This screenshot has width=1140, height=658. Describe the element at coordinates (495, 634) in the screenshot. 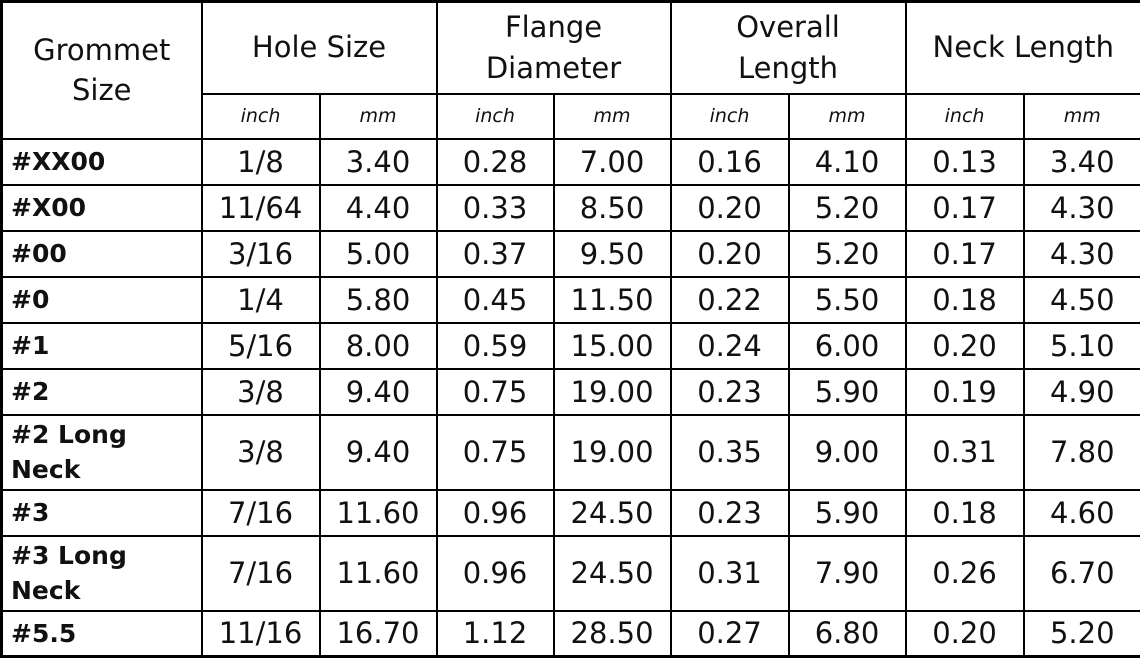

I see `cell: 1.12` at that location.